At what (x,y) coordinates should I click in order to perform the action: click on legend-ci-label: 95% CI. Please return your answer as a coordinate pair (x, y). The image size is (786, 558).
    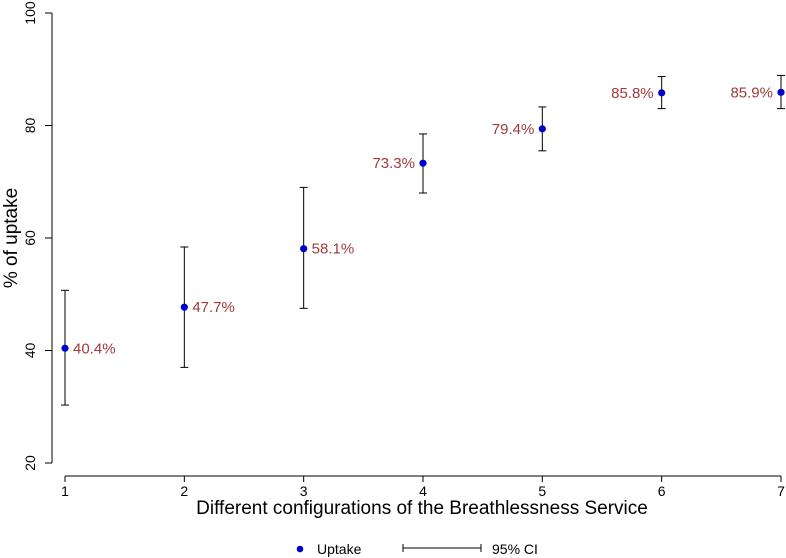
    Looking at the image, I should click on (515, 549).